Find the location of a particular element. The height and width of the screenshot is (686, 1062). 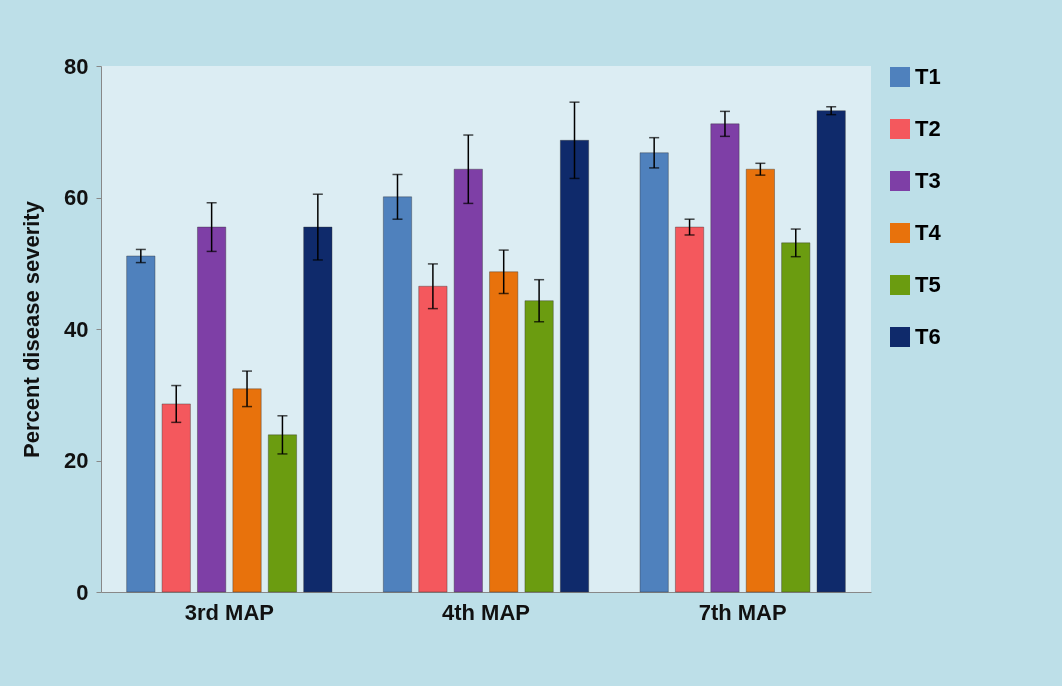

legend-label: T1 is located at coordinates (928, 76).